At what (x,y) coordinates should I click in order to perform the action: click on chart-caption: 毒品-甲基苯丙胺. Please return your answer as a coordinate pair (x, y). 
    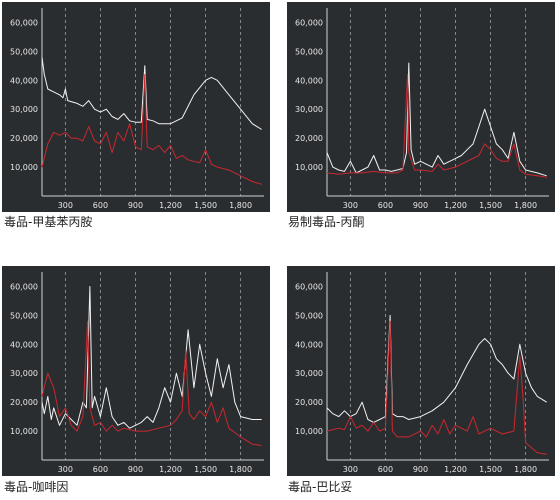
    Looking at the image, I should click on (48, 222).